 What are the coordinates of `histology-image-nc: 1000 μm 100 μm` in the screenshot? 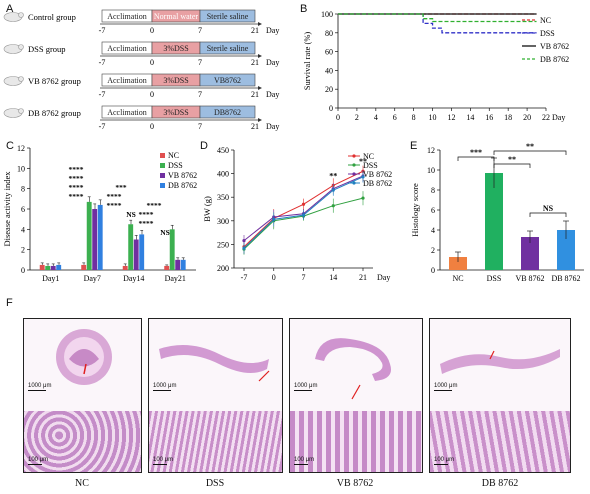 It's located at (82, 395).